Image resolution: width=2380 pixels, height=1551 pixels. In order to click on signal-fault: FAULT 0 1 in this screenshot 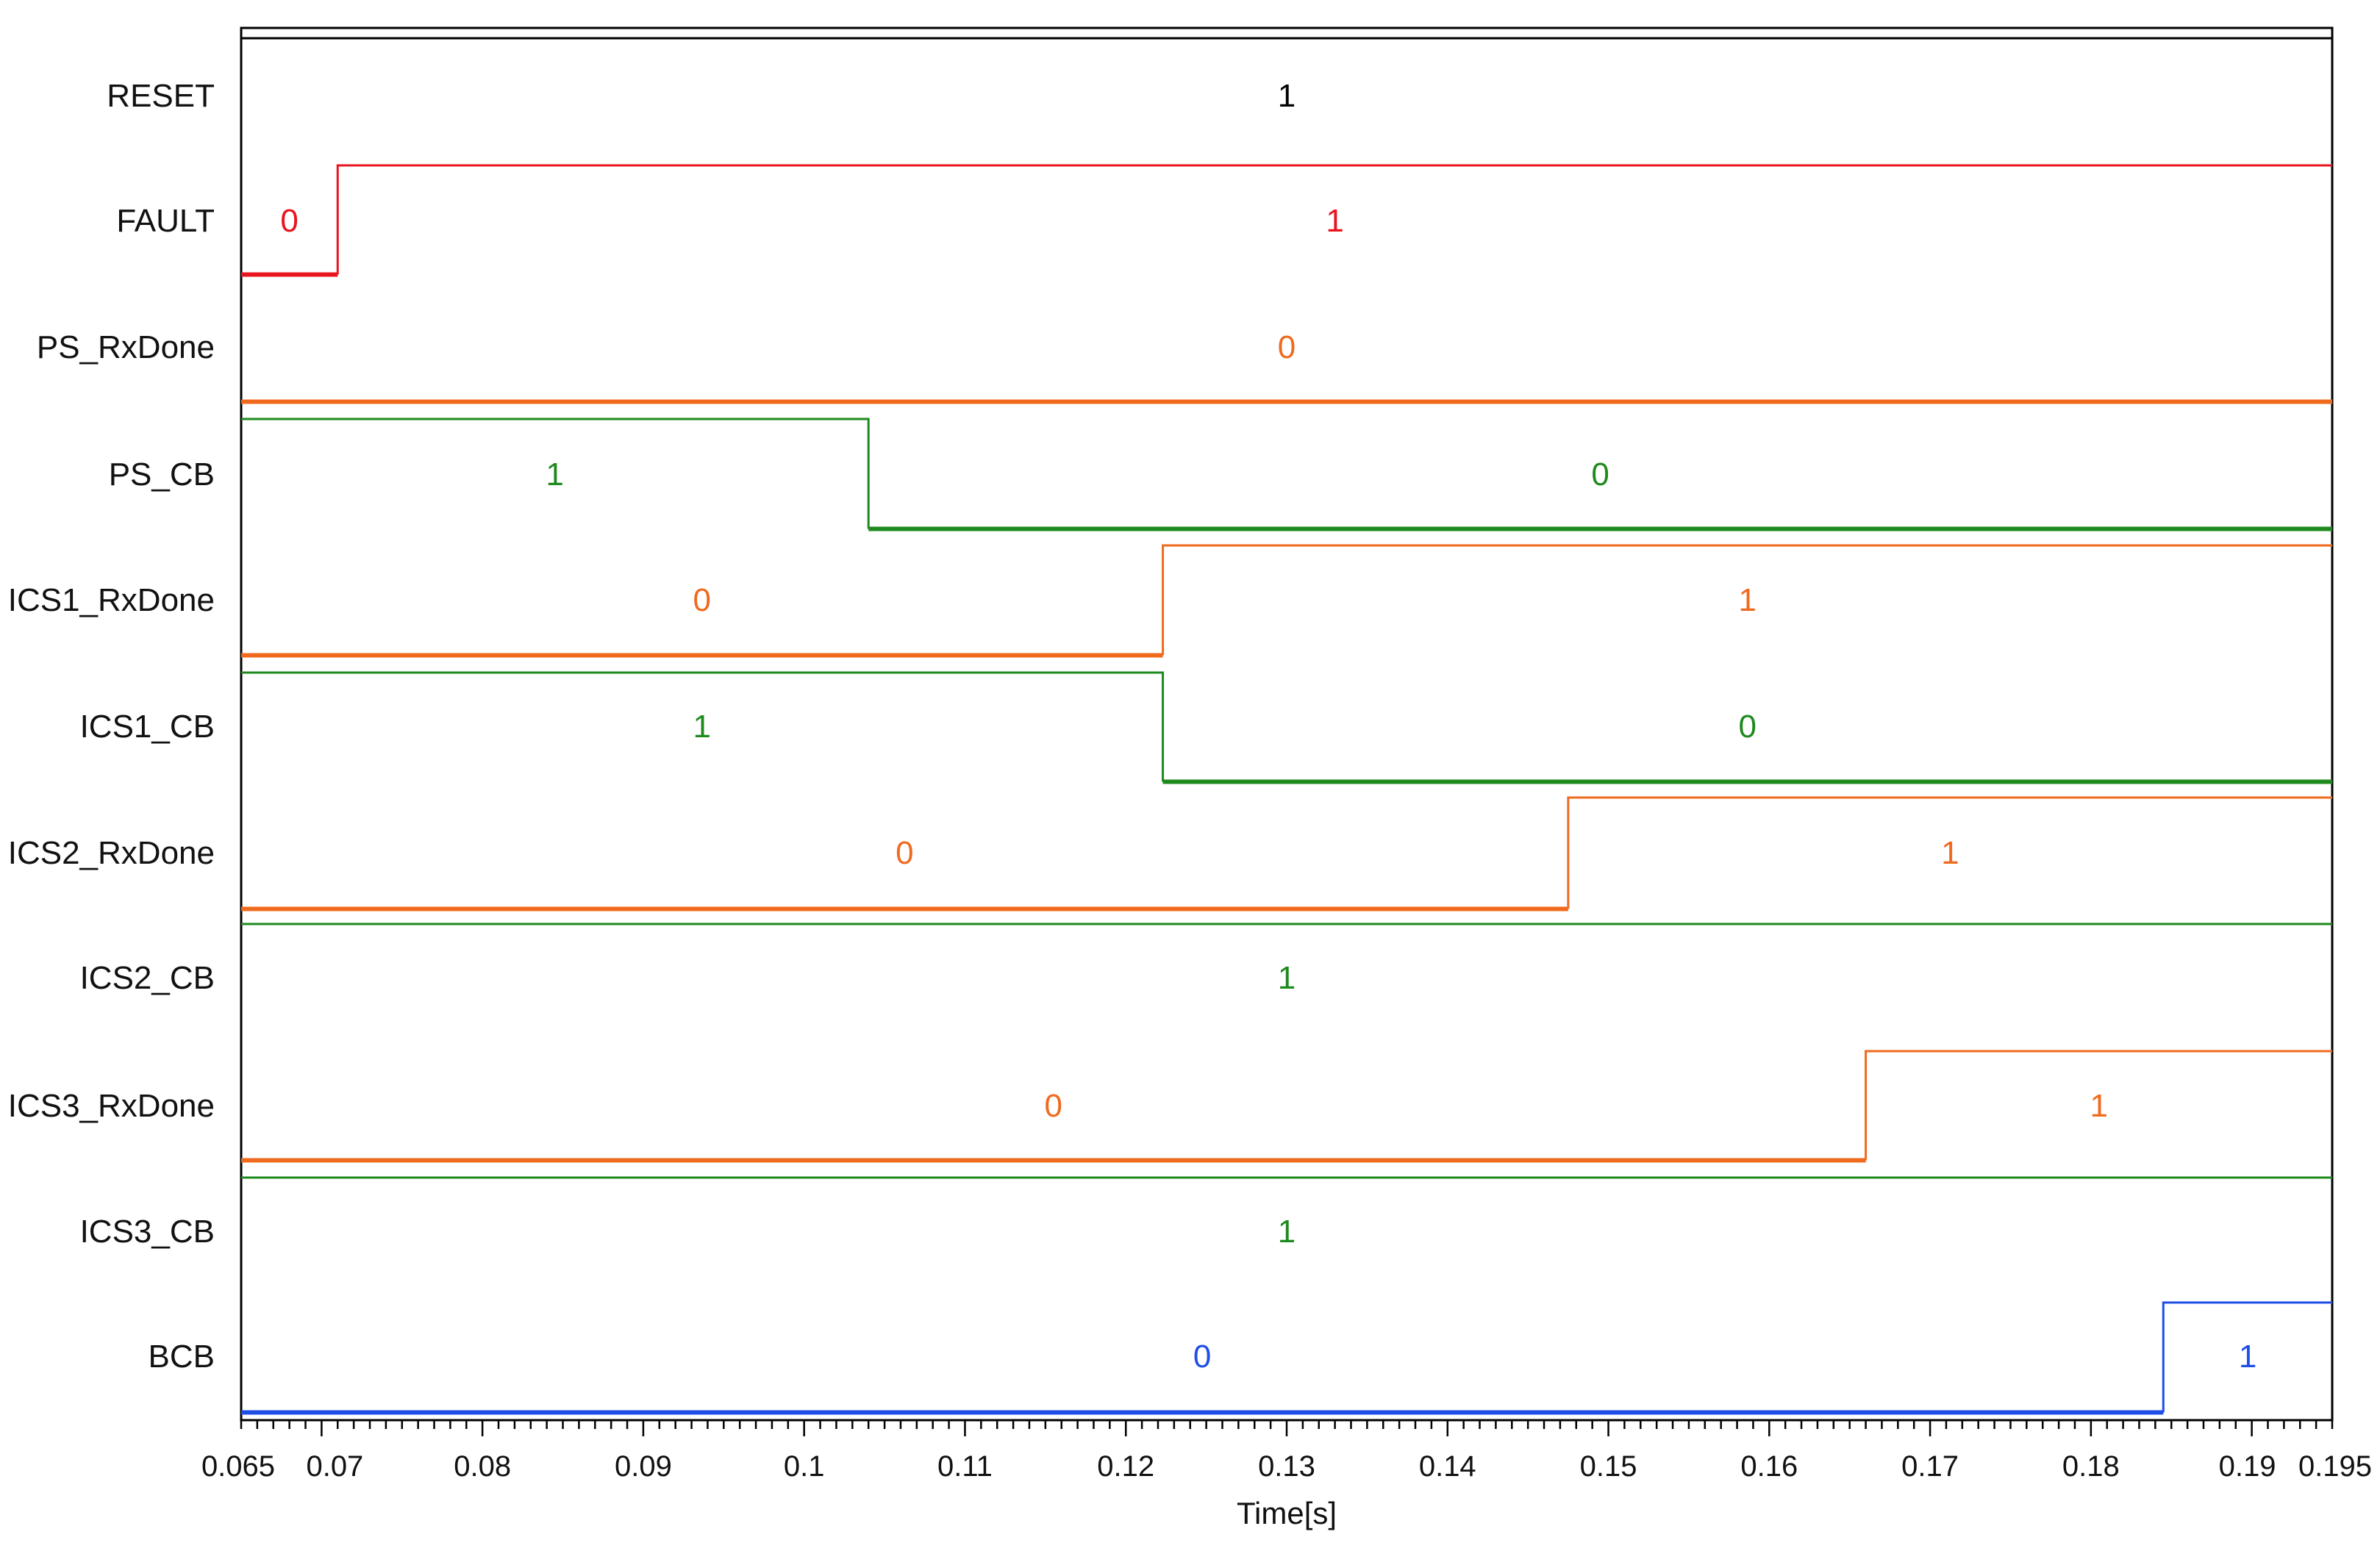, I will do `click(1224, 220)`.